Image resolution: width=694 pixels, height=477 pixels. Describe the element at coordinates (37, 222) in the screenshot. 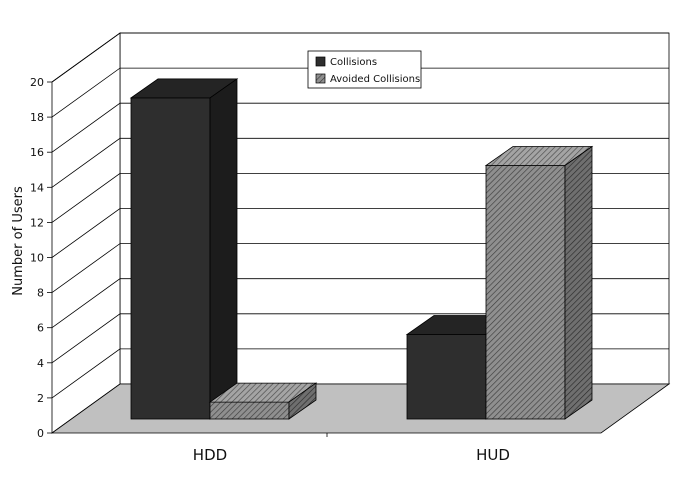

I see `y-tick-label: 12` at that location.